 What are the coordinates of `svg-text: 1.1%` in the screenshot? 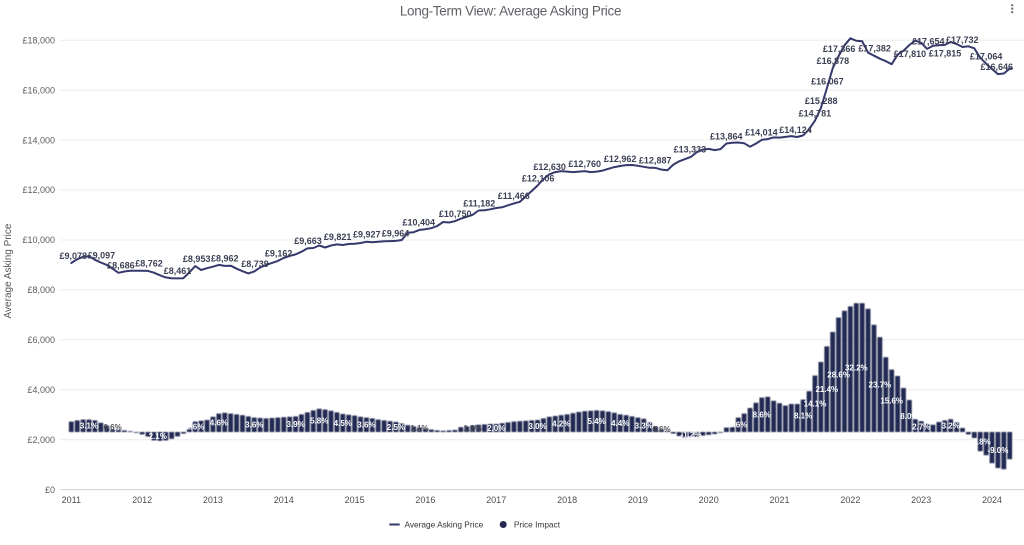 It's located at (419, 428).